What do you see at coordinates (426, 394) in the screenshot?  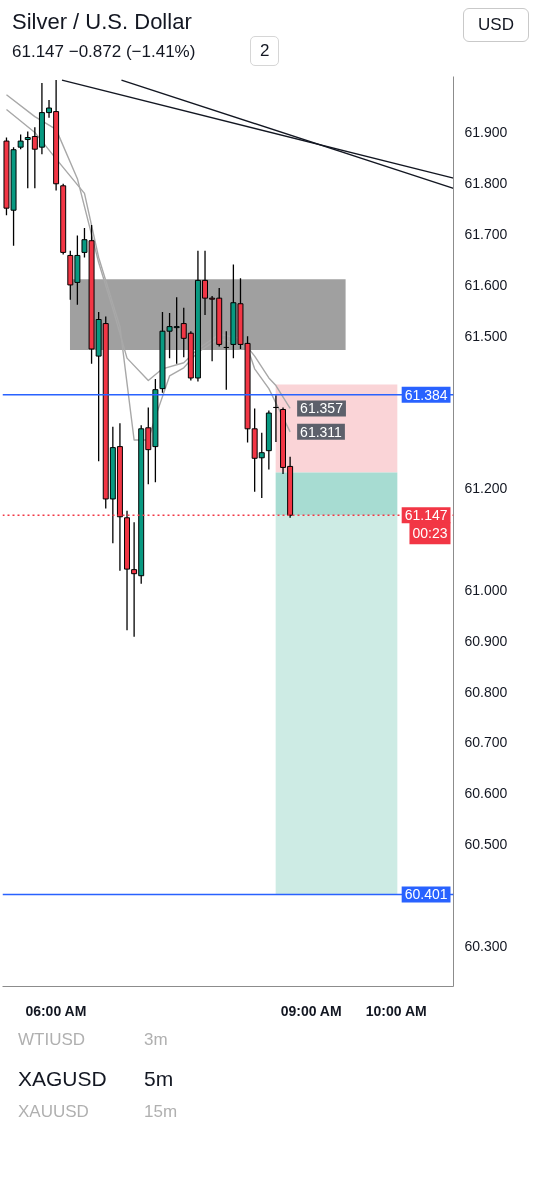 I see `ref-line-label: 61.384` at bounding box center [426, 394].